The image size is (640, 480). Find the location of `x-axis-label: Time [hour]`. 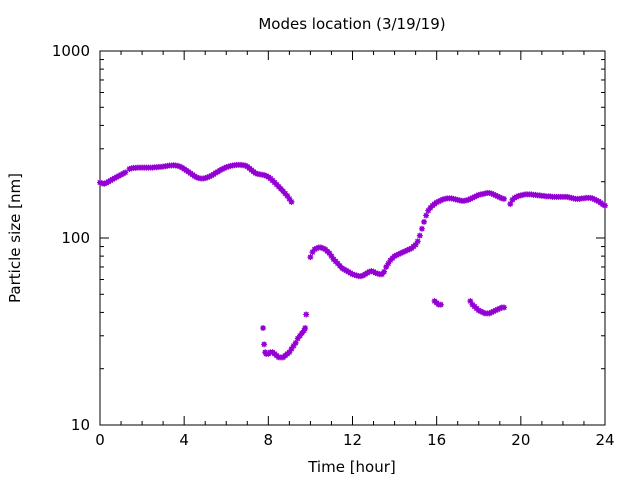

x-axis-label: Time [hour] is located at coordinates (351, 467).